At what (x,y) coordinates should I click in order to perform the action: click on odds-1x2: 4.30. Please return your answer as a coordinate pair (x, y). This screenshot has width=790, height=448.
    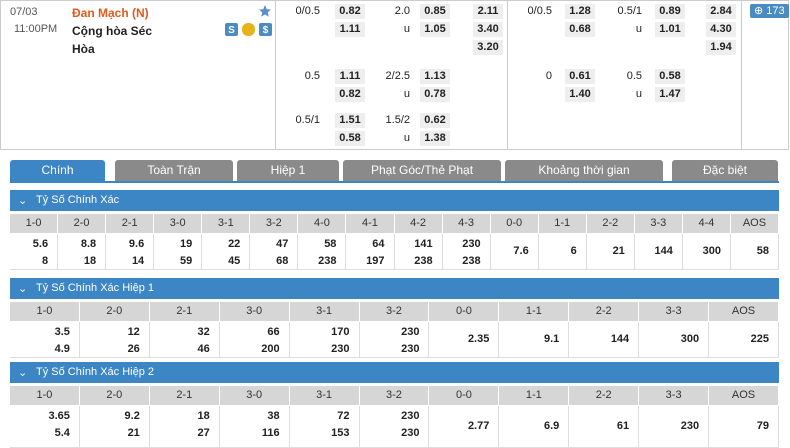
    Looking at the image, I should click on (721, 29).